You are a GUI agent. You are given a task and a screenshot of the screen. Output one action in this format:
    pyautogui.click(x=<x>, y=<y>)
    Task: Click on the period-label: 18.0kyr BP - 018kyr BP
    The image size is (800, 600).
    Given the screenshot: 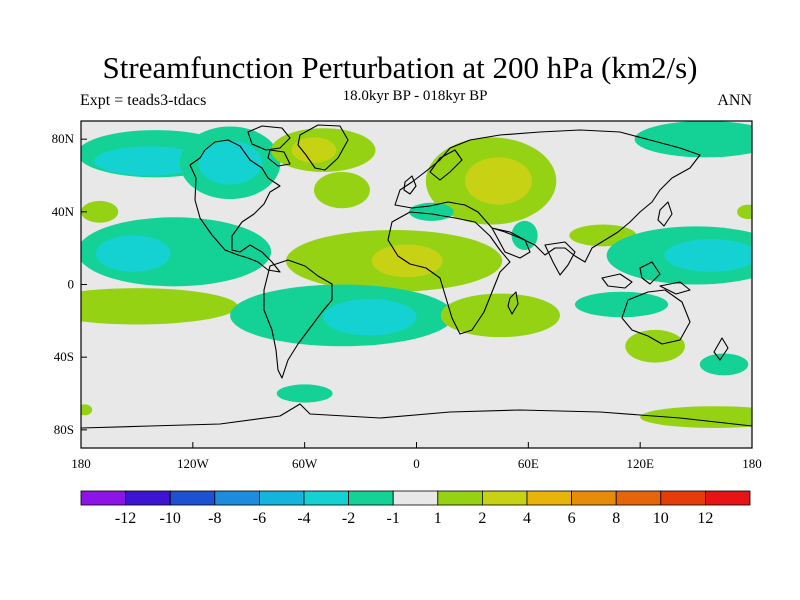 What is the action you would take?
    pyautogui.click(x=415, y=96)
    